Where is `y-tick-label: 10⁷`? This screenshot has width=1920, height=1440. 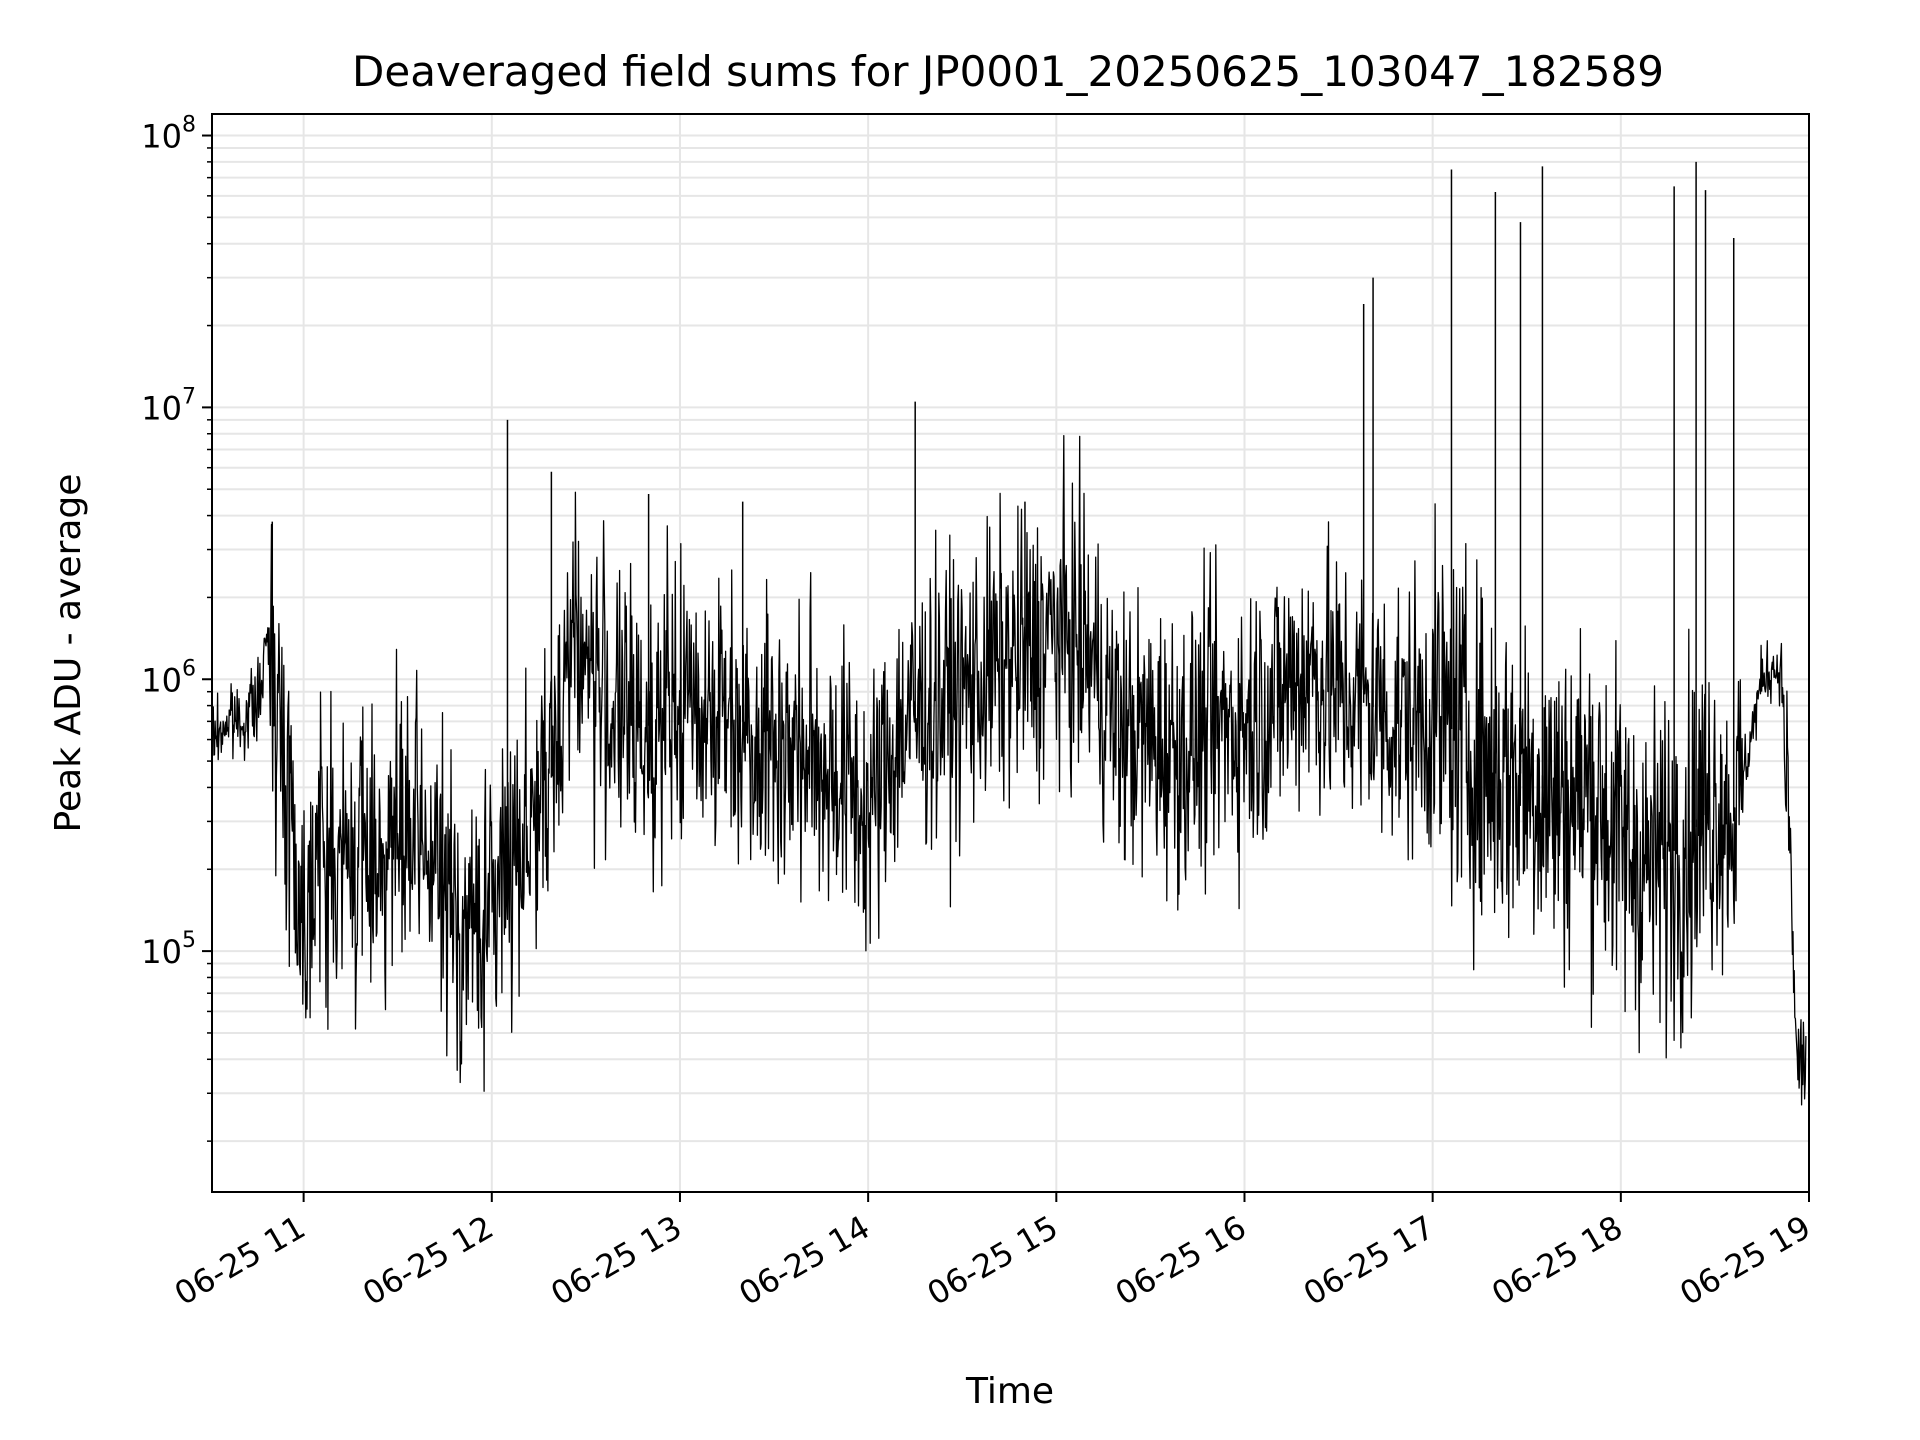
y-tick-label: 10⁷ is located at coordinates (168, 405).